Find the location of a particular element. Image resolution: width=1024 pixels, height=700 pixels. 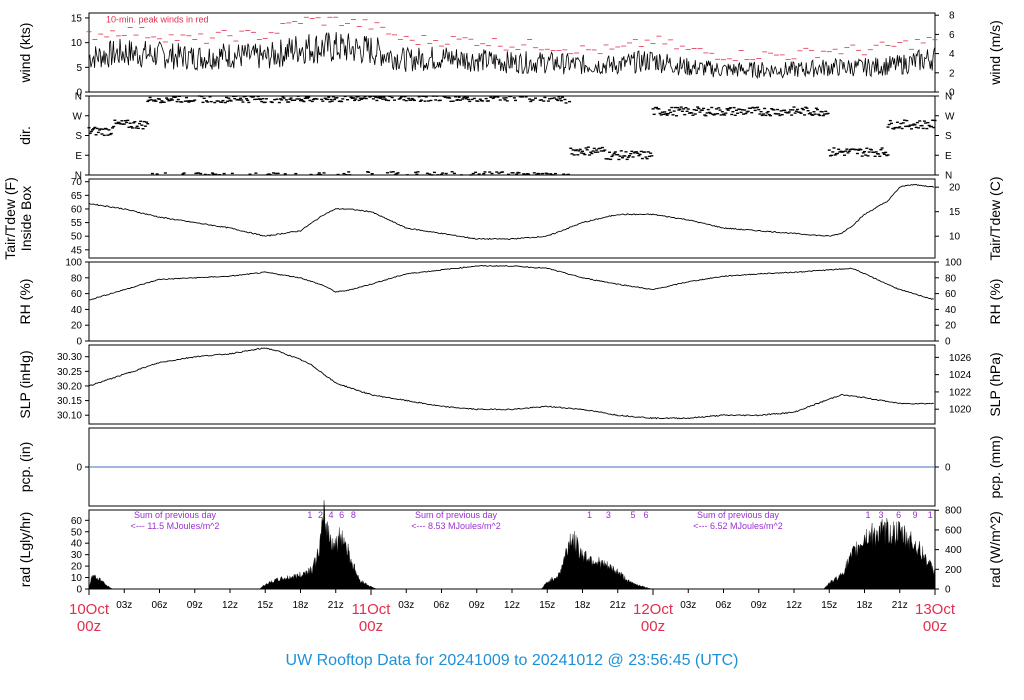

y-axis-label-right: rad (W/m^2) is located at coordinates (995, 549).